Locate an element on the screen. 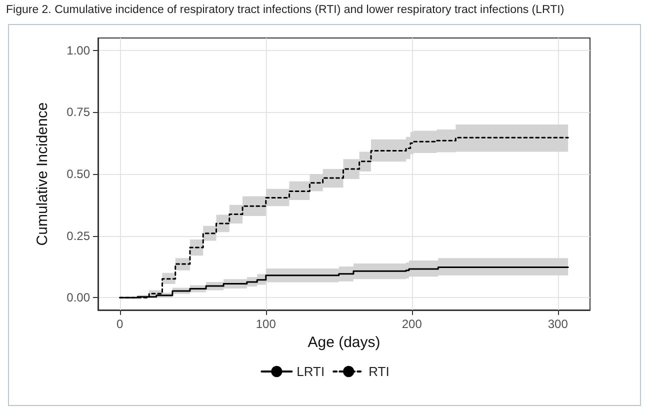  y-tick-label: 1.00 is located at coordinates (78, 50).